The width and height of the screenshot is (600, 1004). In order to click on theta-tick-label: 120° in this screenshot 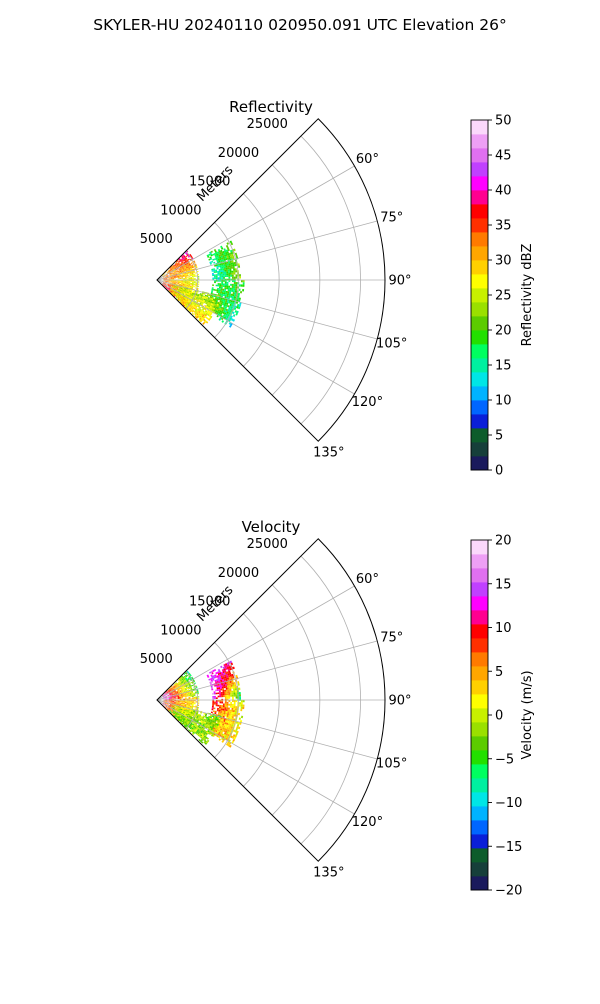, I will do `click(367, 822)`.